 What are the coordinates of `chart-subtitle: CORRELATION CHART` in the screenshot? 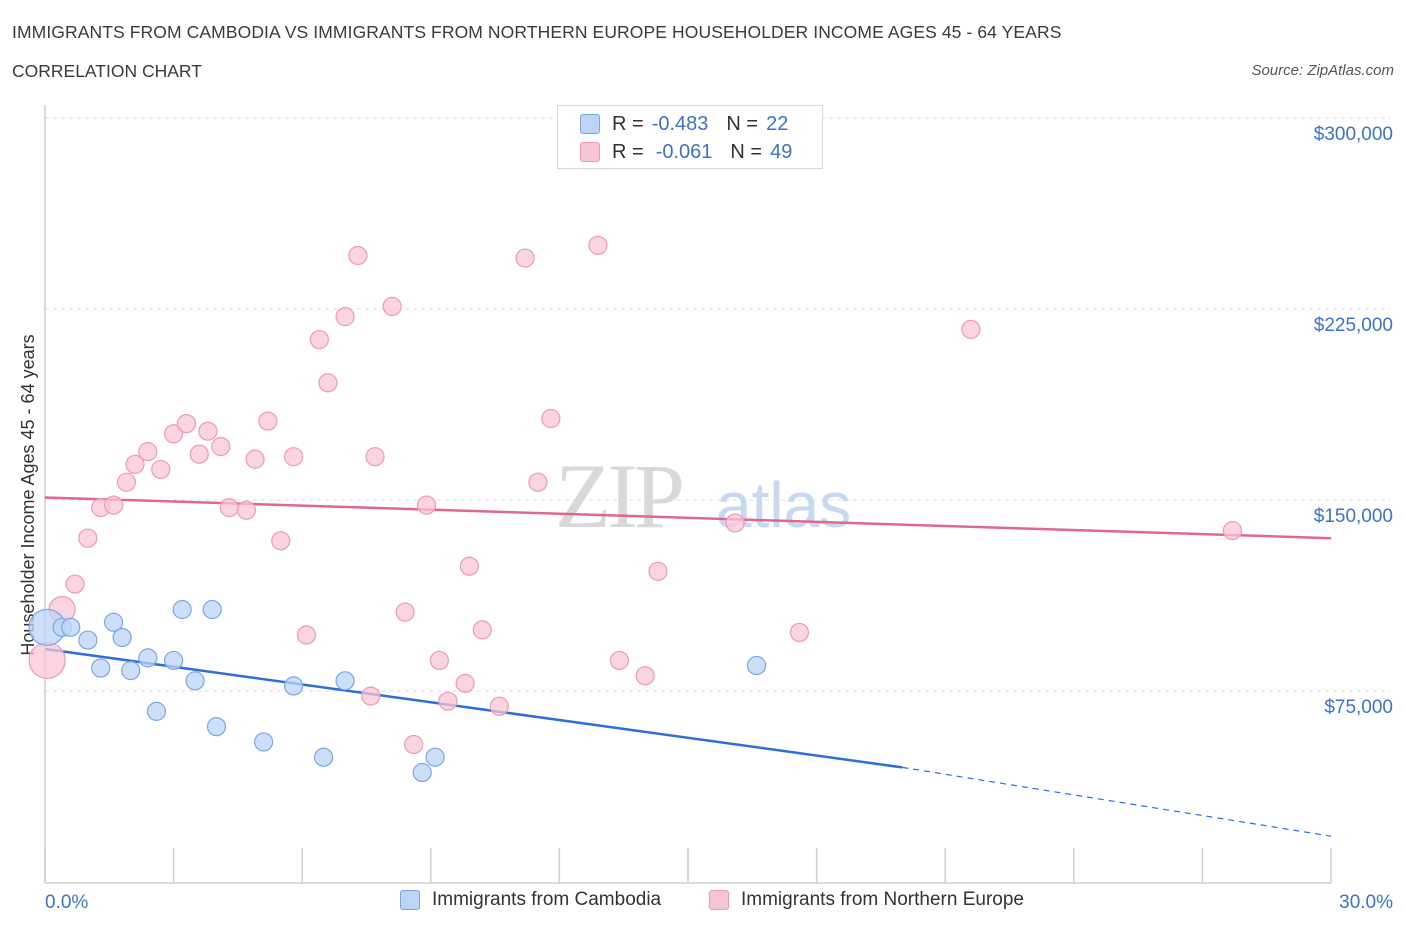 It's located at (107, 71).